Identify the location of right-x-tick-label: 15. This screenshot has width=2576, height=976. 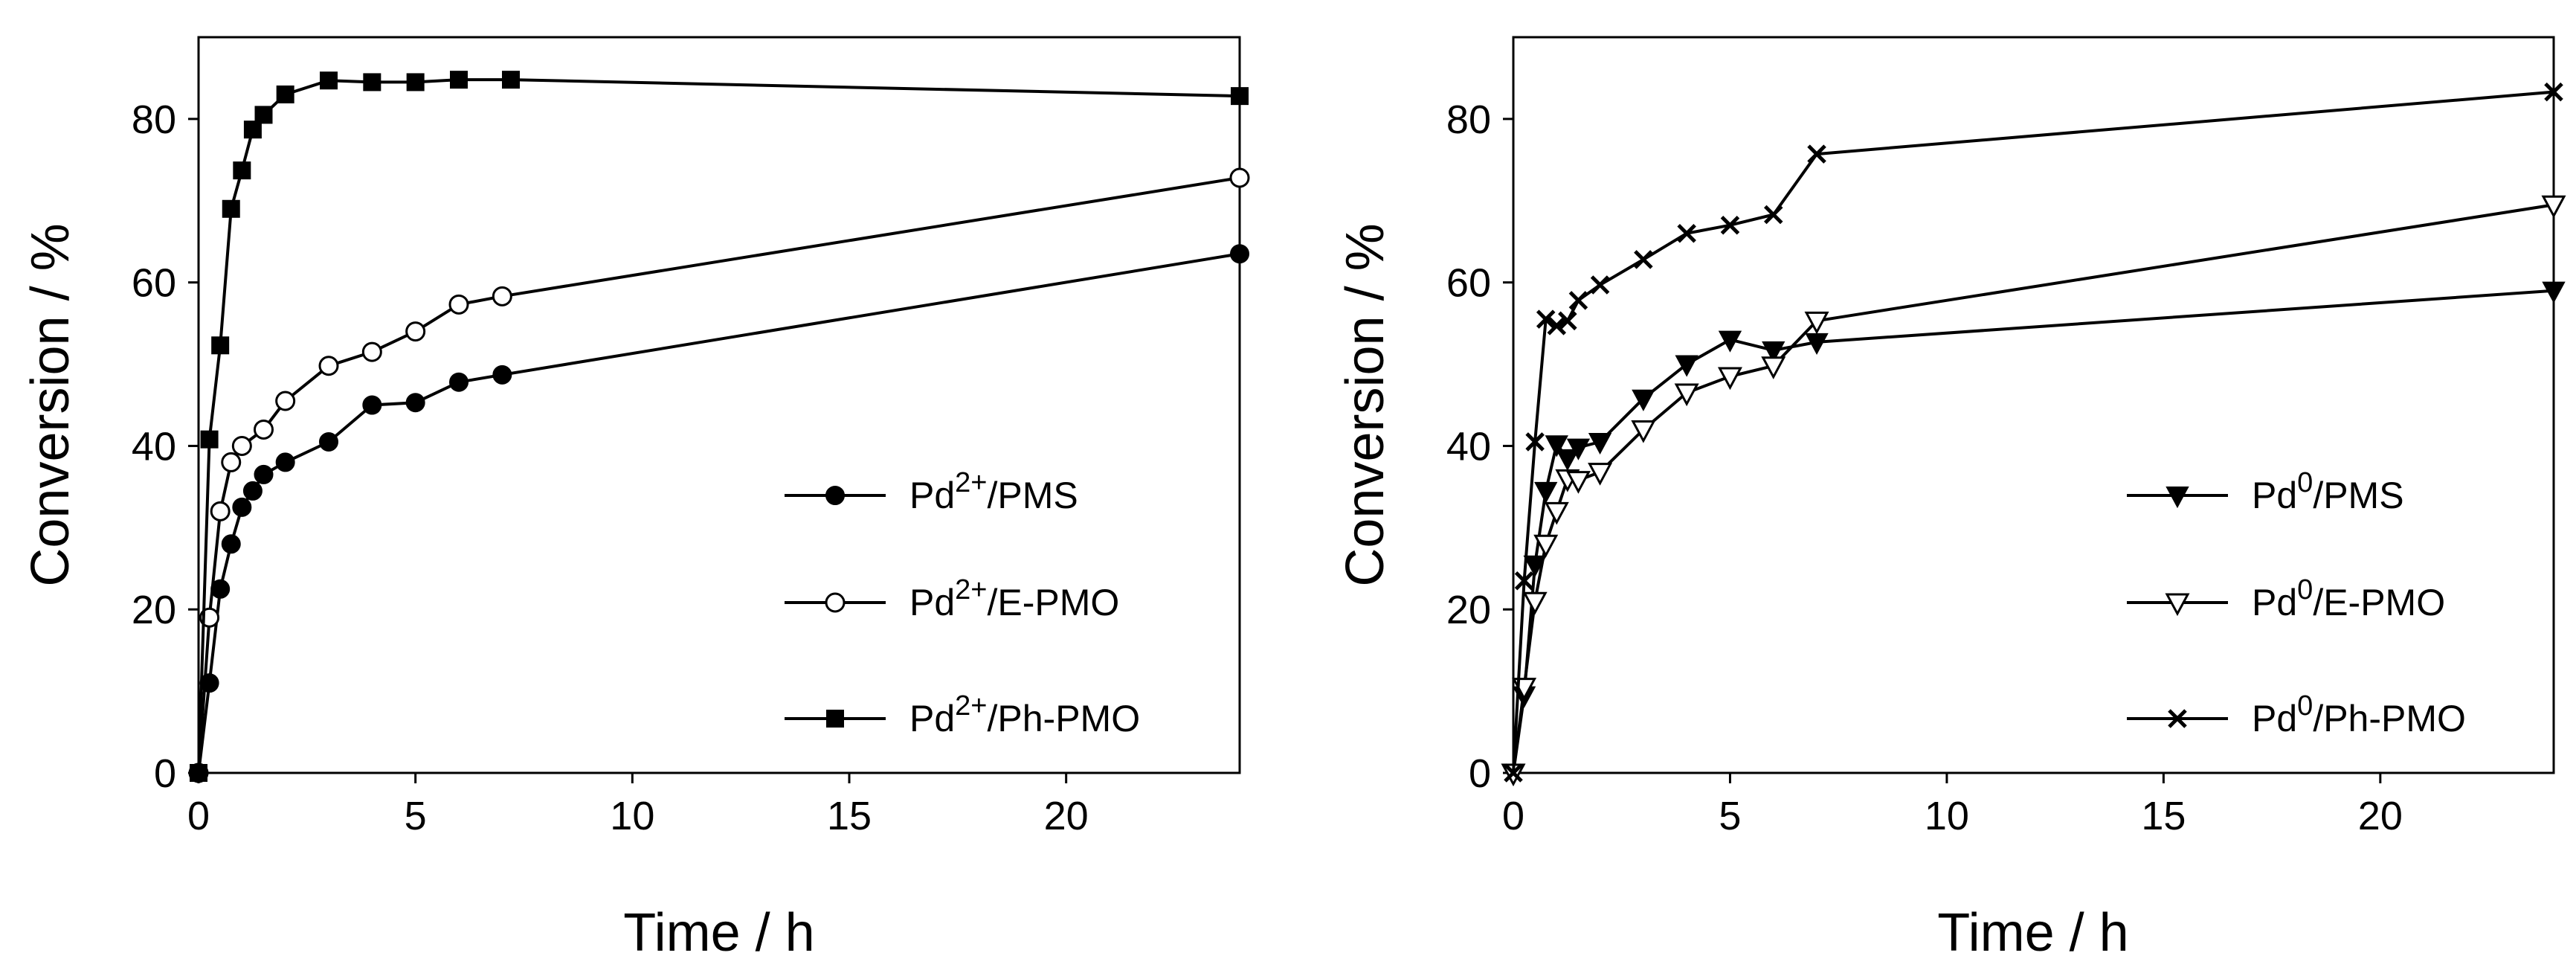
(2163, 816).